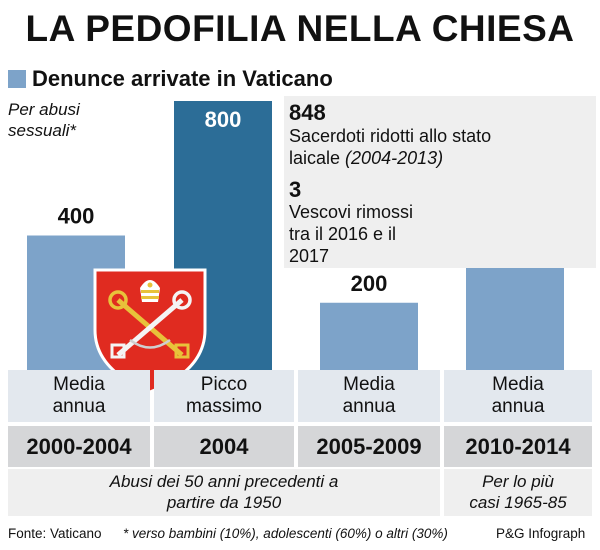  I want to click on bottom-note-right-text: Per lo più casi 1965-85, so click(518, 492).